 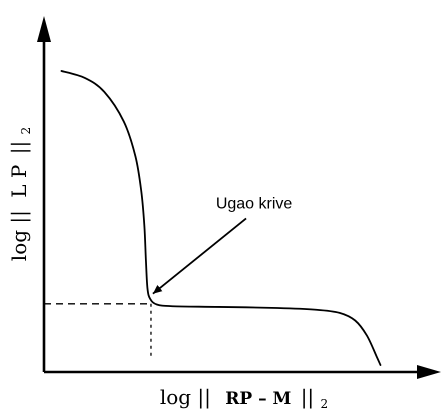 I want to click on y-axis-arrow-icon, so click(x=44, y=29).